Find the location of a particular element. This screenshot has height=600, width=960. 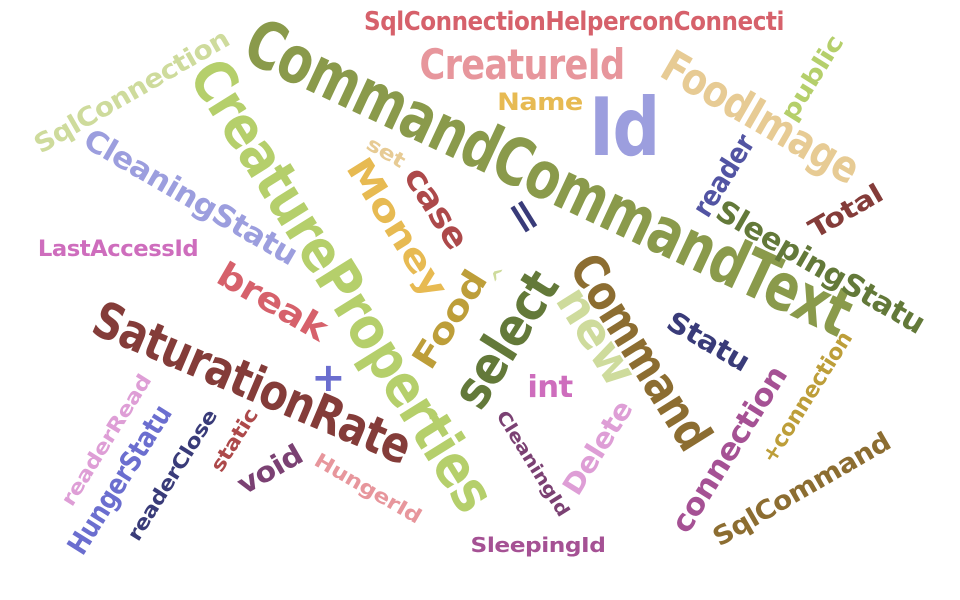

word-name: Name is located at coordinates (540, 102).